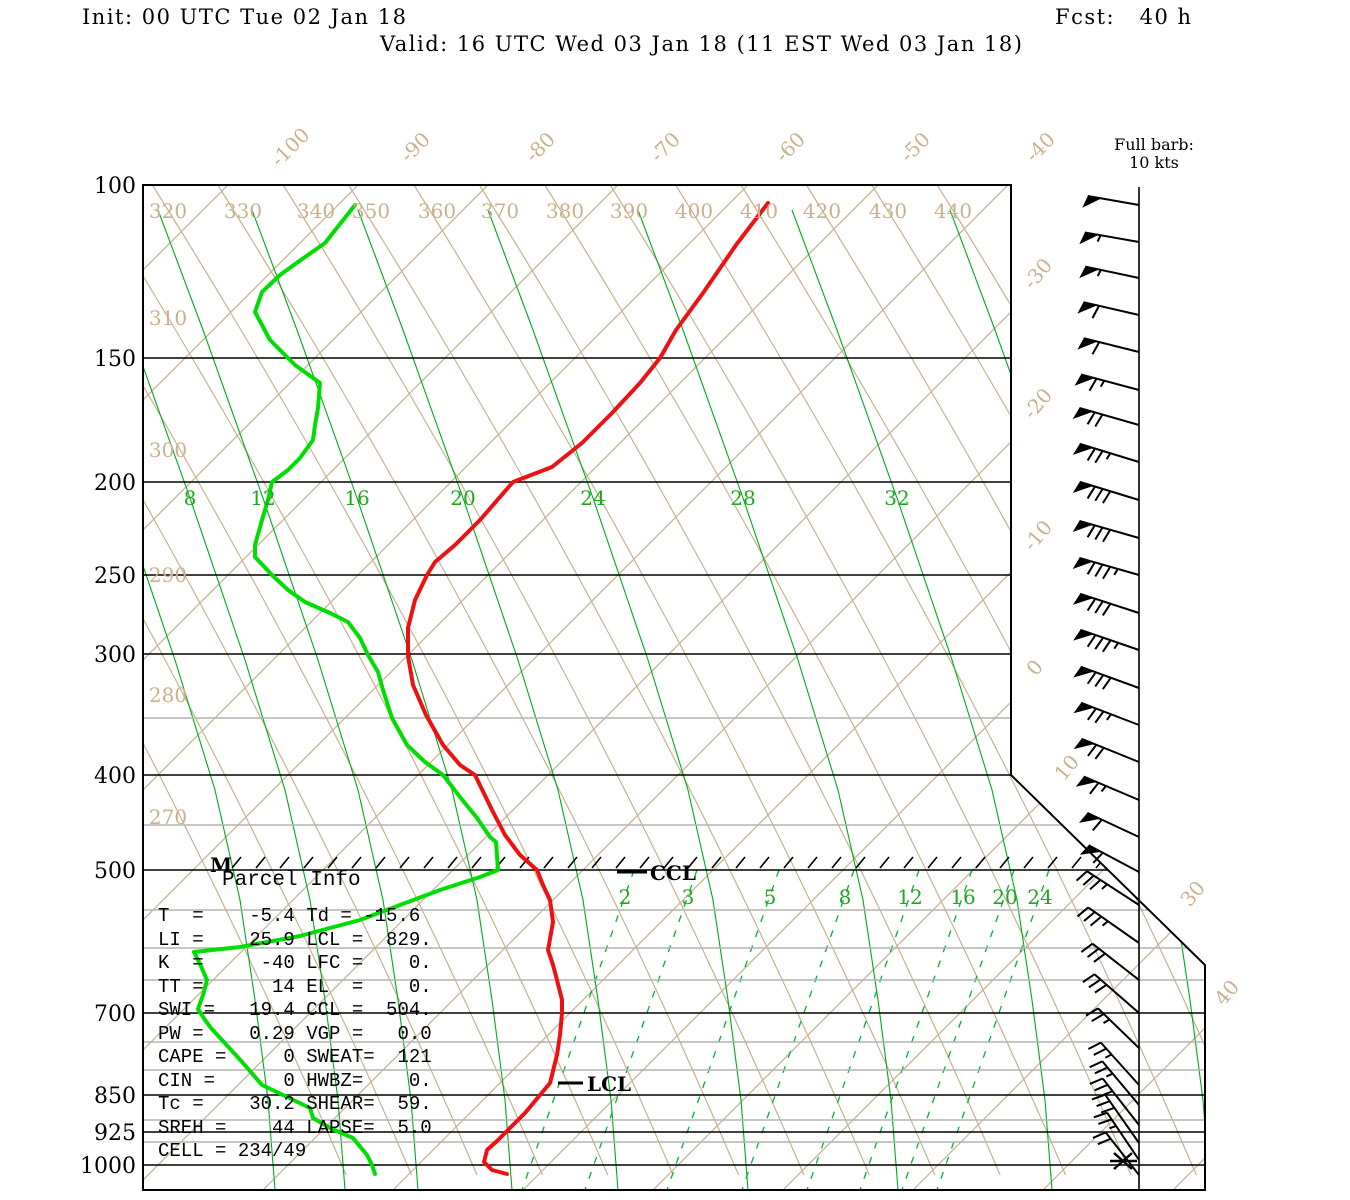 Image resolution: width=1350 pixels, height=1200 pixels. What do you see at coordinates (1192, 893) in the screenshot?
I see `isotherm-label: 30` at bounding box center [1192, 893].